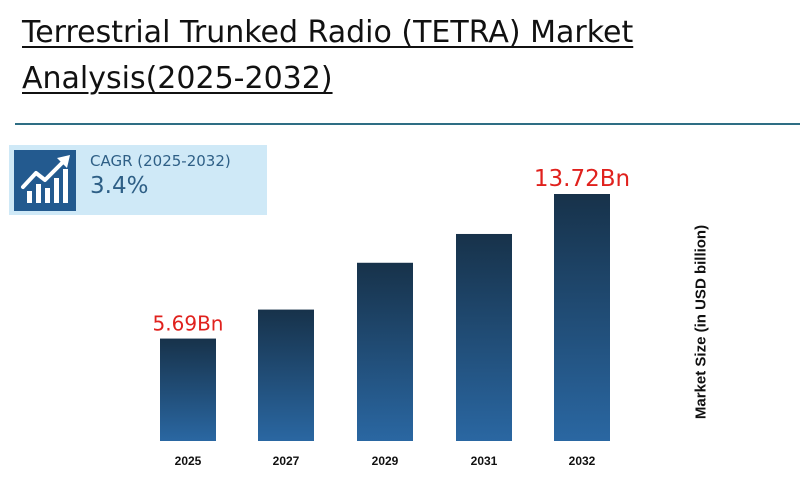  What do you see at coordinates (45, 180) in the screenshot?
I see `growth-chart-icon` at bounding box center [45, 180].